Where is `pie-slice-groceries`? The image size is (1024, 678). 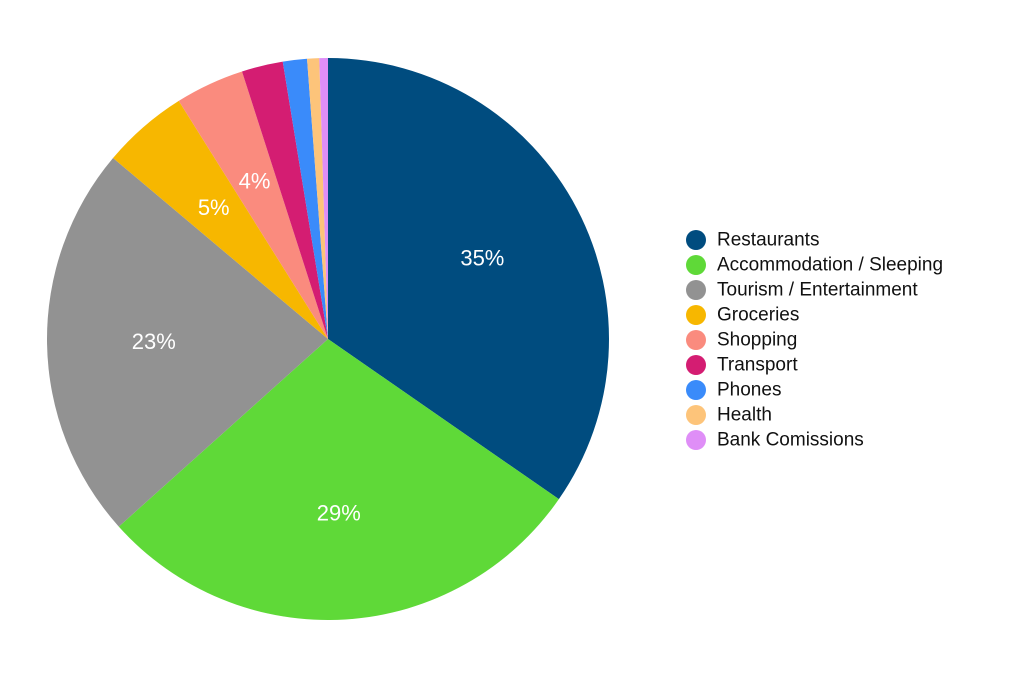 pie-slice-groceries is located at coordinates (220, 219).